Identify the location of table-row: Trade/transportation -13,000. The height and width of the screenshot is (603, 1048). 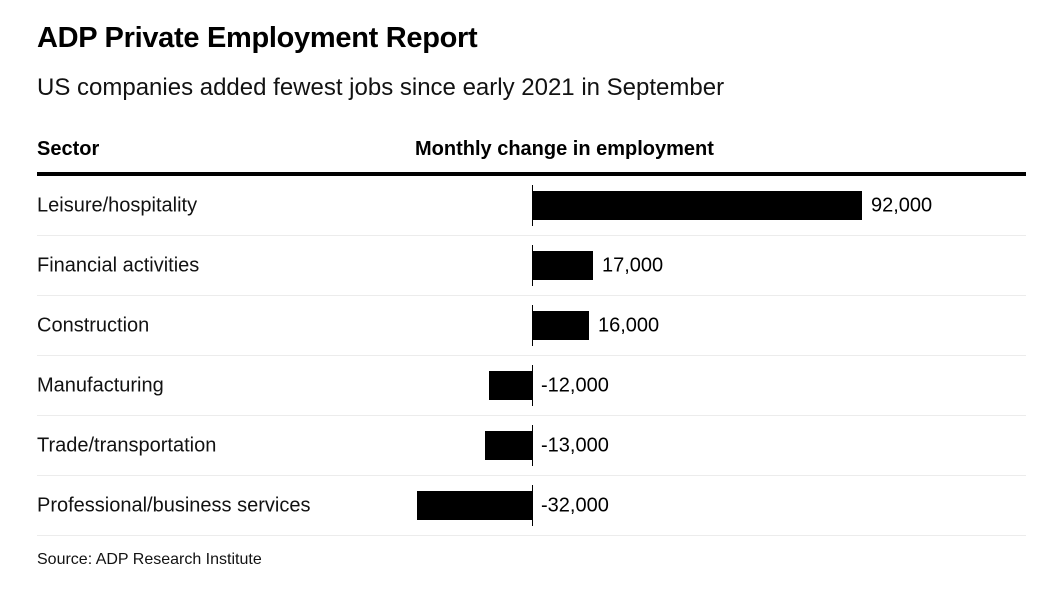
(531, 446).